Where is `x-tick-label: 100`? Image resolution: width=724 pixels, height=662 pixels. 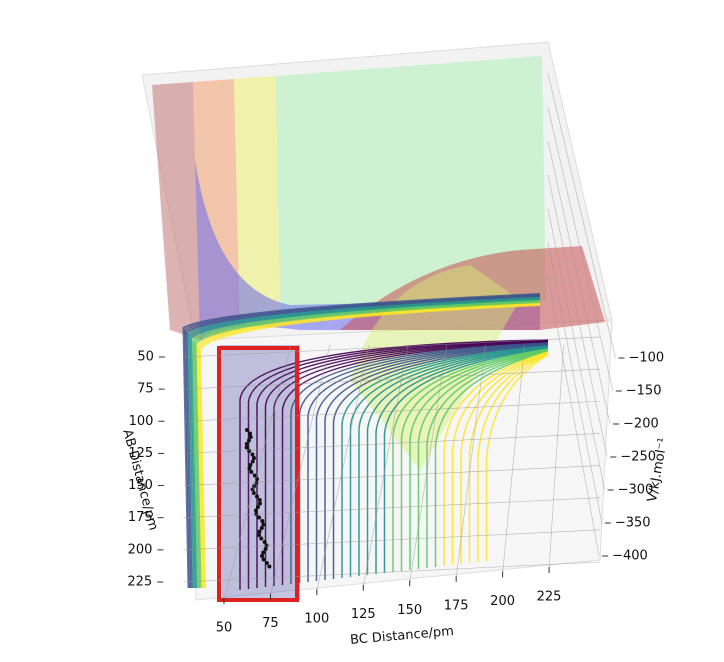 x-tick-label: 100 is located at coordinates (316, 619).